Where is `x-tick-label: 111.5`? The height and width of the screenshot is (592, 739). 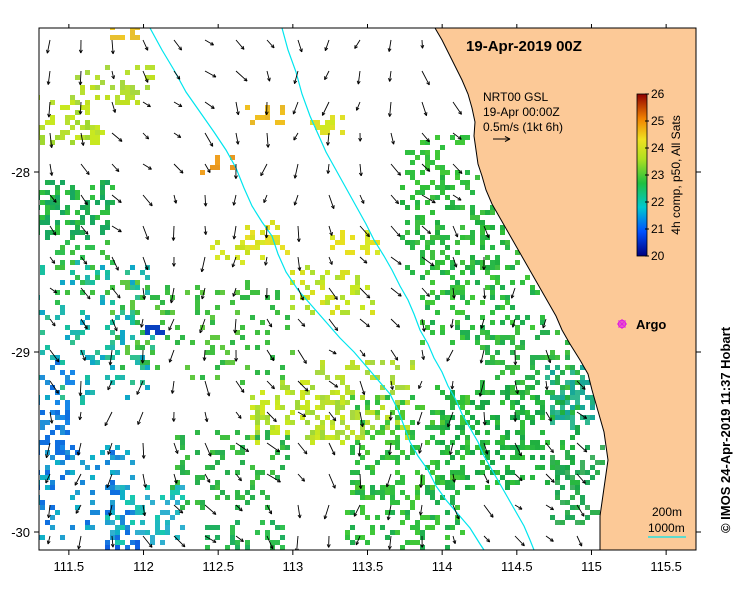
x-tick-label: 111.5 is located at coordinates (69, 566).